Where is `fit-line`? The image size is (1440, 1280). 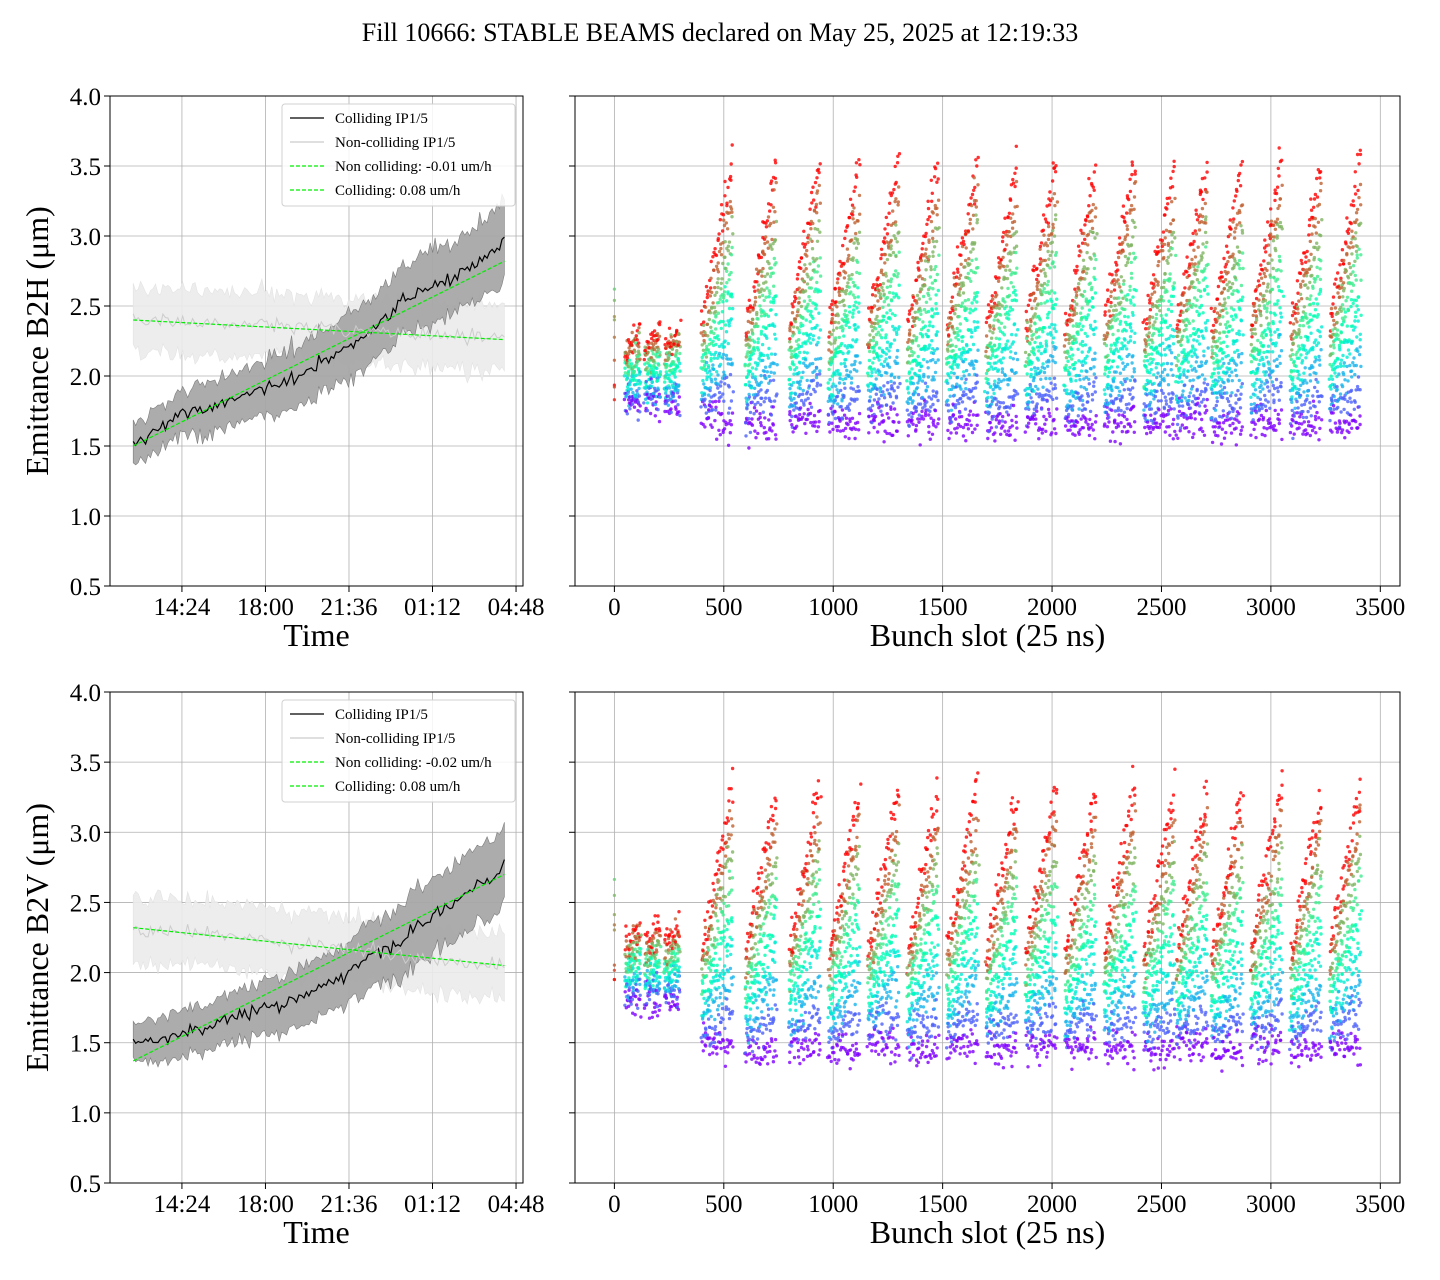 fit-line is located at coordinates (318, 353).